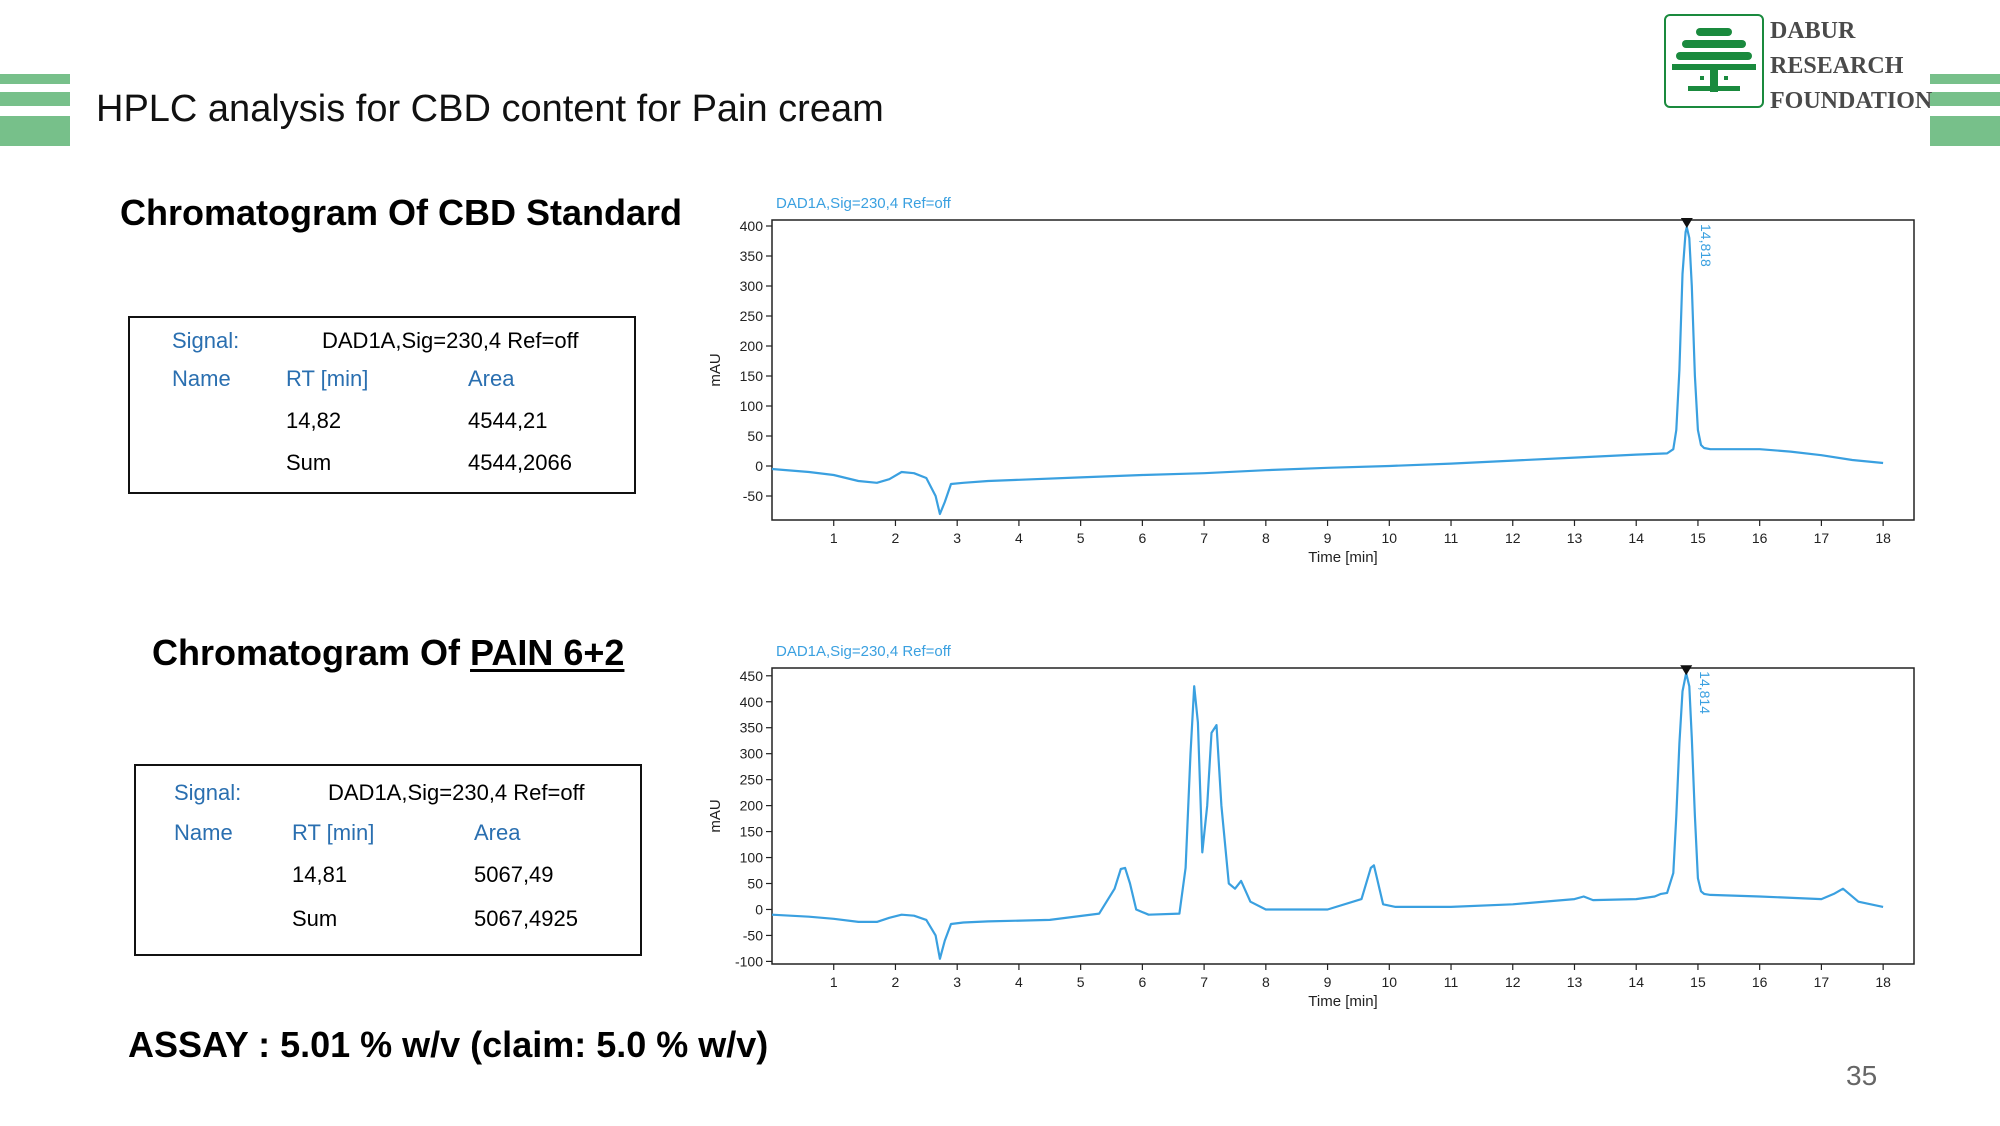  I want to click on x-tick-label: 18, so click(1883, 538).